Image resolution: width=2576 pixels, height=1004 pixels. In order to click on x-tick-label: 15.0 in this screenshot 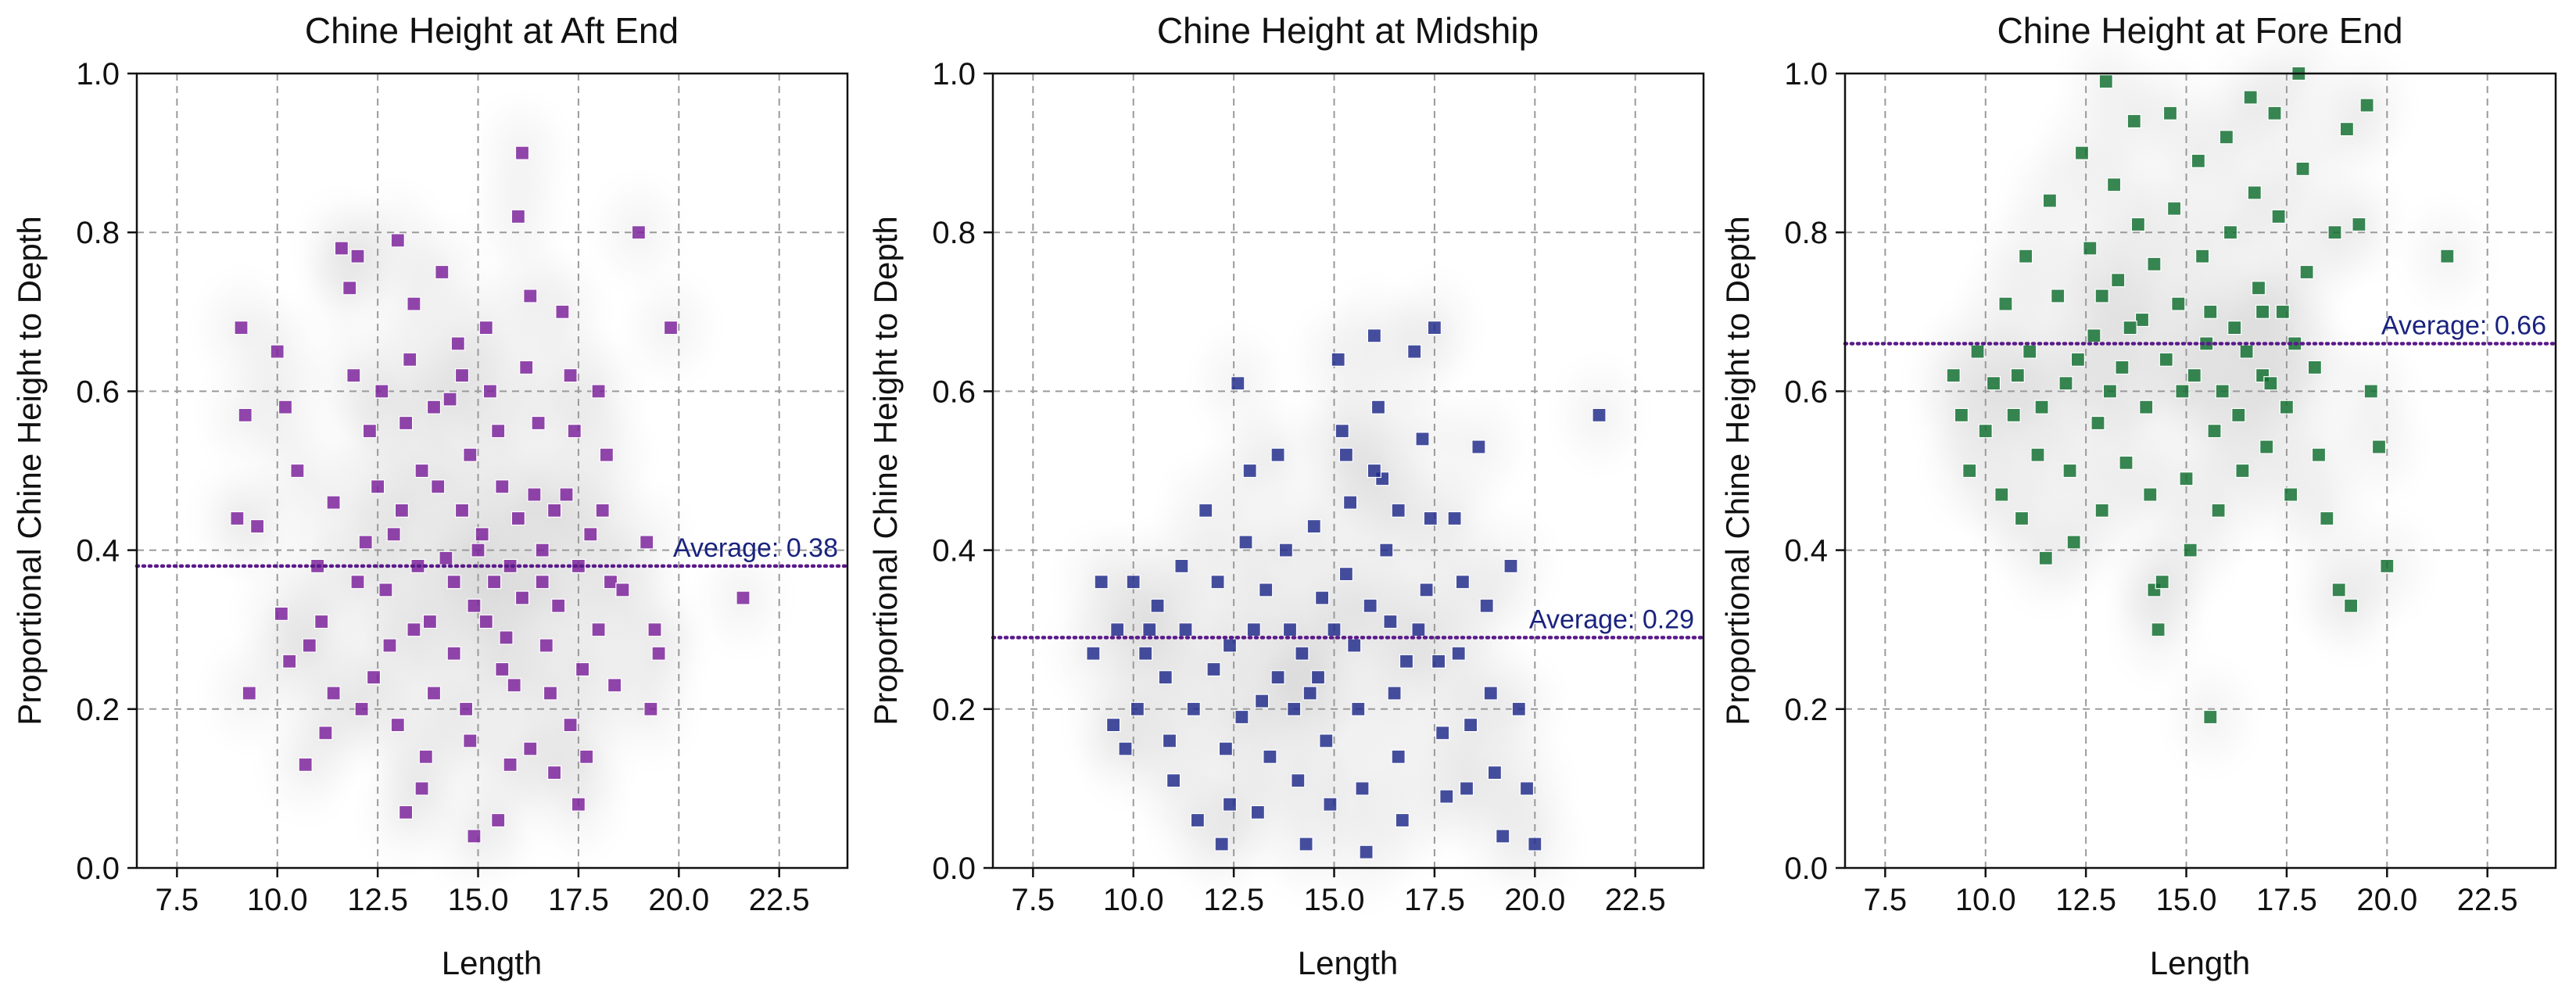, I will do `click(478, 900)`.